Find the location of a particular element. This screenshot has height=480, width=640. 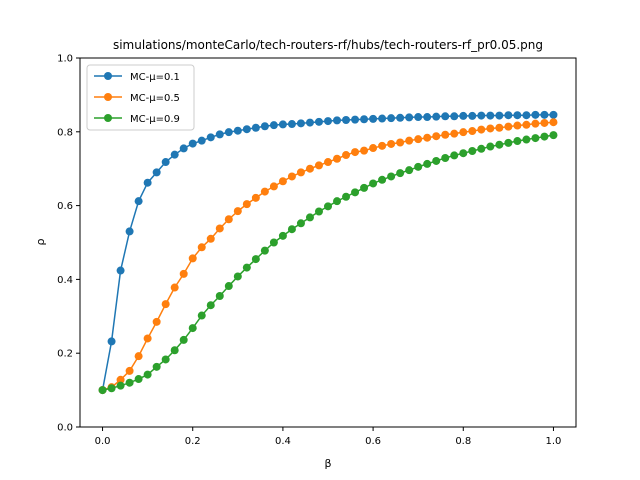

legend-label: MC-μ=0.5 is located at coordinates (155, 98).